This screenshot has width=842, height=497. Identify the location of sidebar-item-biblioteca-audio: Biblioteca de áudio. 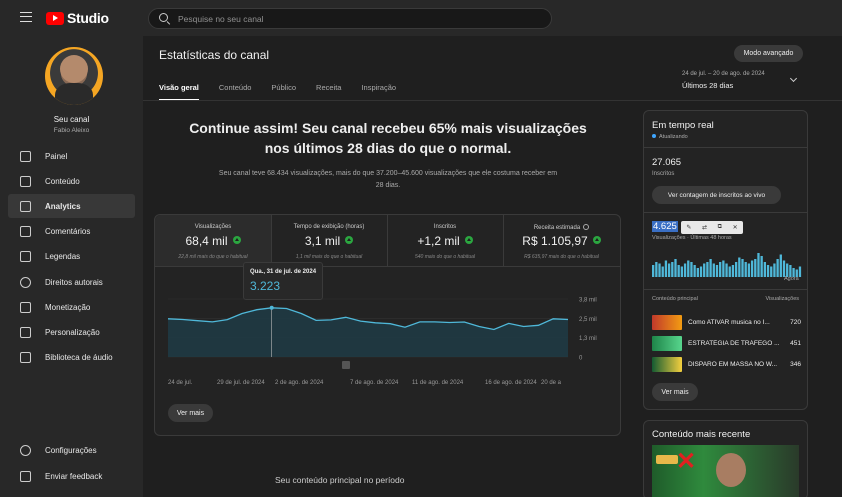
(71, 357).